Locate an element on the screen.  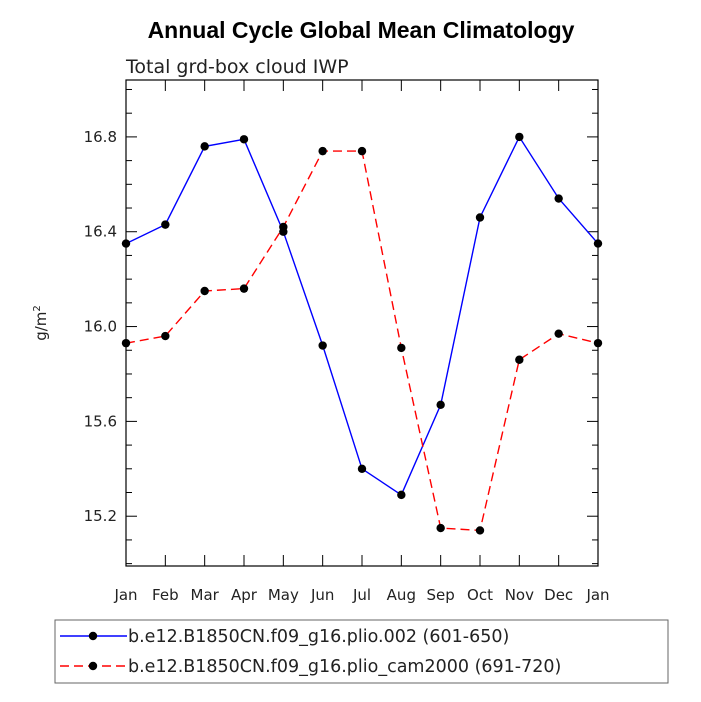
y-axis-label-unit: g/m is located at coordinates (41, 326).